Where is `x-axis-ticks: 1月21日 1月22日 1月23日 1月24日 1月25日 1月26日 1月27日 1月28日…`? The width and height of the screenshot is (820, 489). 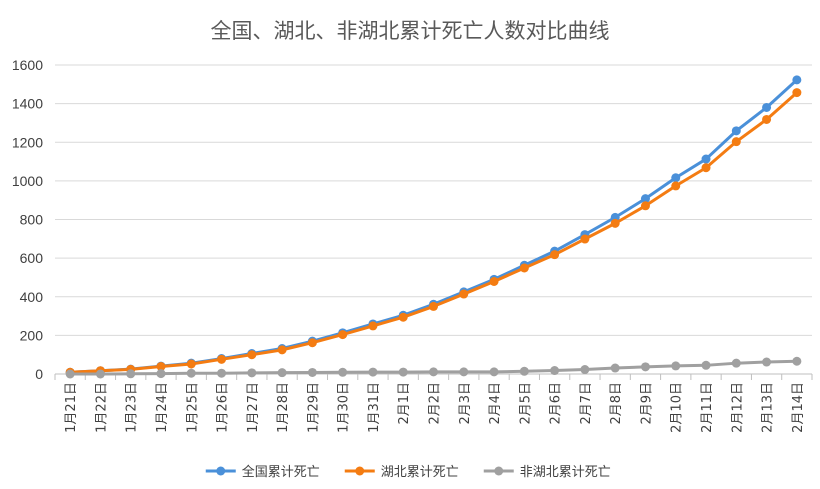
x-axis-ticks: 1月21日 1月22日 1月23日 1月24日 1月25日 1月26日 1月27日 1月28日… is located at coordinates (433, 403).